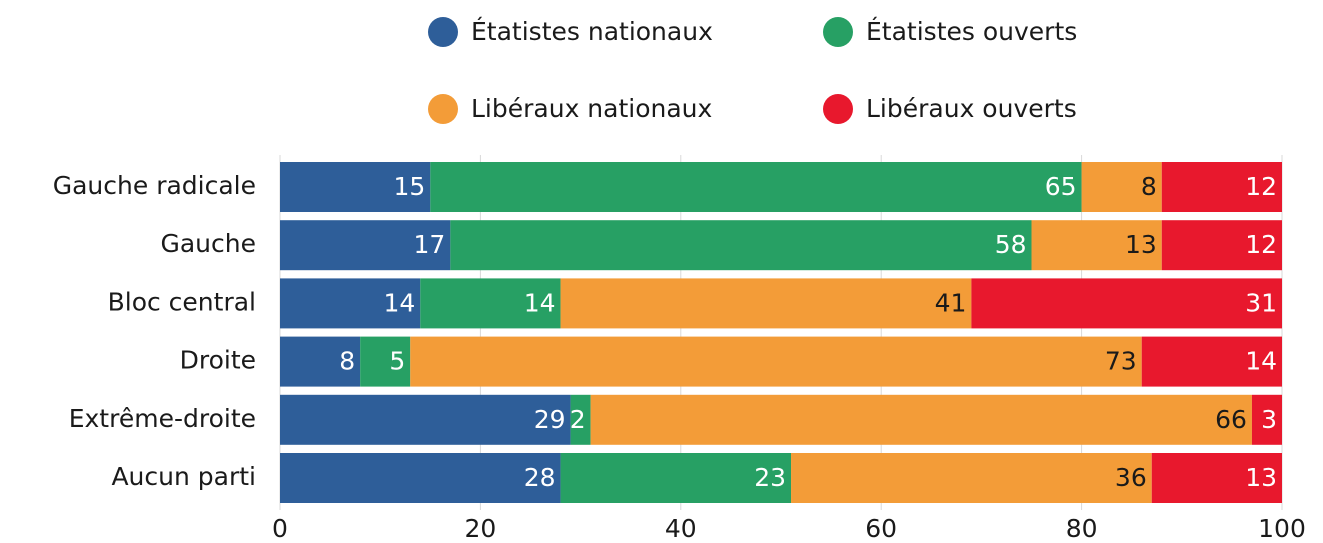 This screenshot has height=543, width=1323. I want to click on y-tick-label: Droite, so click(218, 360).